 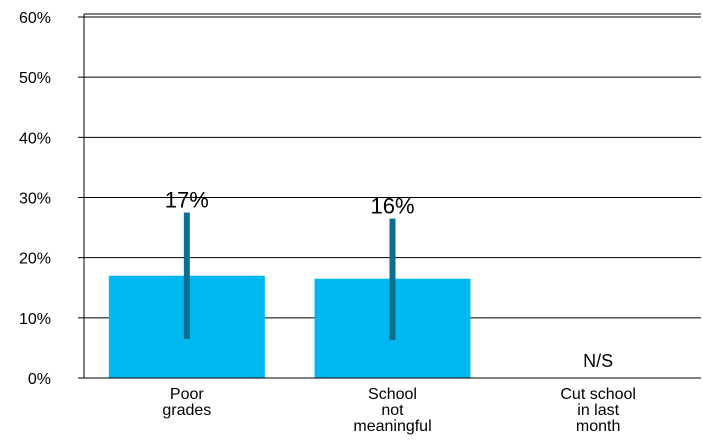 I want to click on x-category-label: month, so click(x=598, y=426).